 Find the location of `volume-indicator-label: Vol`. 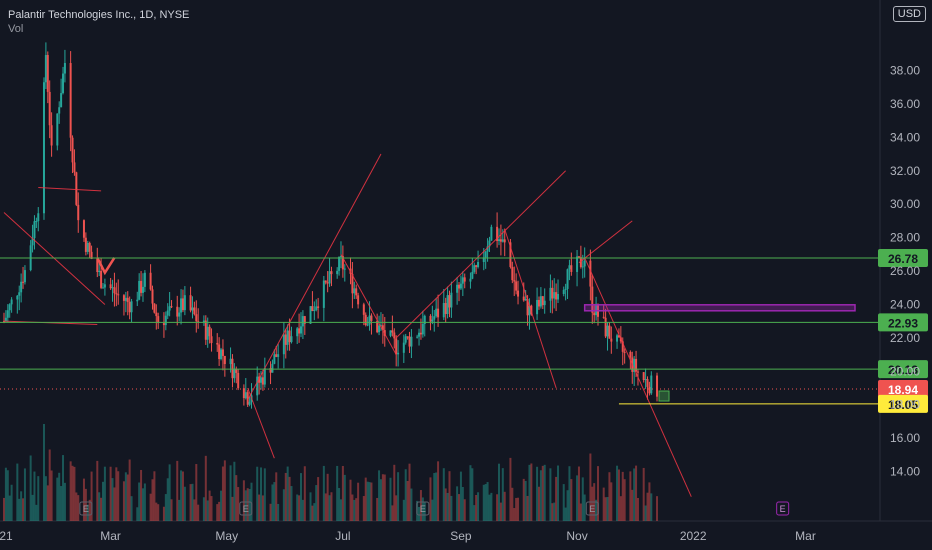

volume-indicator-label: Vol is located at coordinates (16, 29).